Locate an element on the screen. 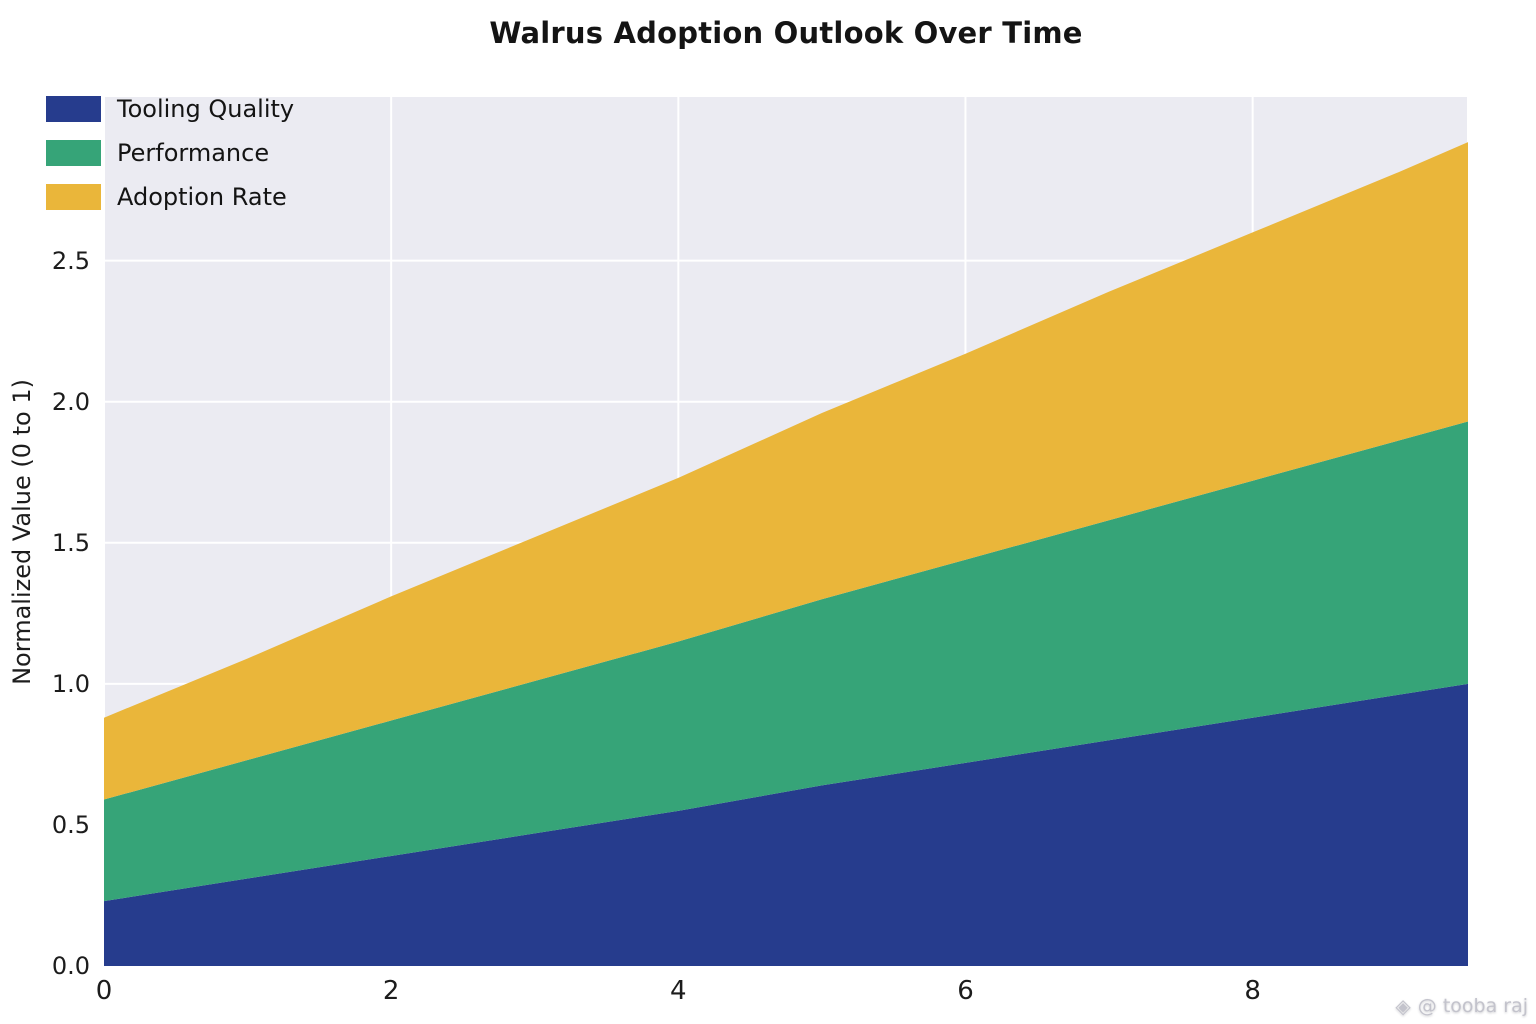 This screenshot has width=1536, height=1024. legend-item-tooling-quality: Tooling Quality is located at coordinates (170, 108).